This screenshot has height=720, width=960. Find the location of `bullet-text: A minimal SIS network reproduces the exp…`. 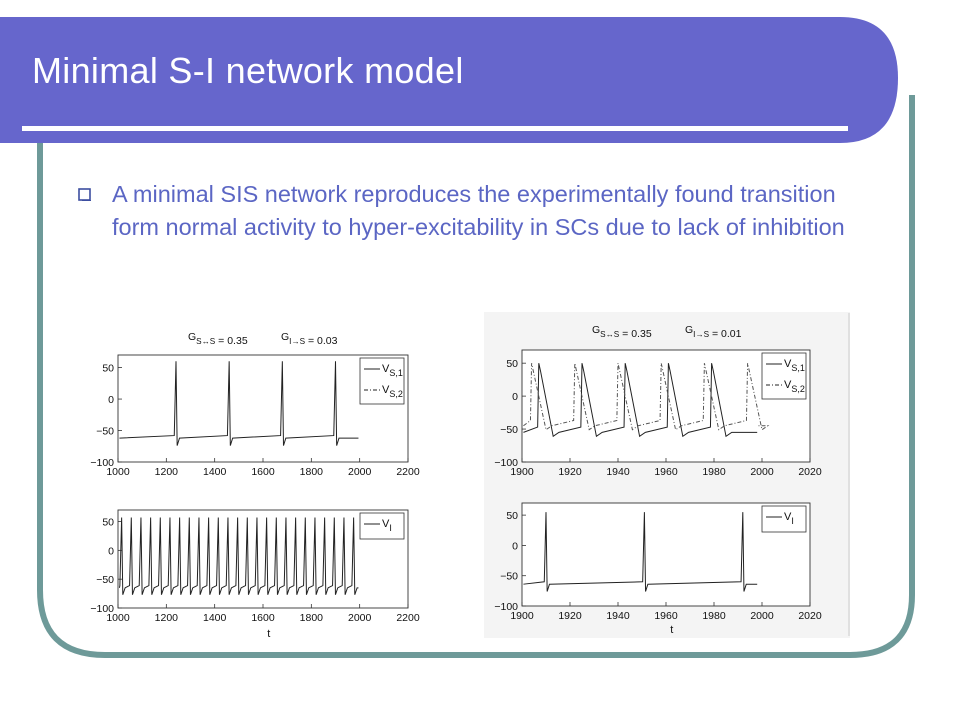

bullet-text: A minimal SIS network reproduces the exp… is located at coordinates (478, 210).